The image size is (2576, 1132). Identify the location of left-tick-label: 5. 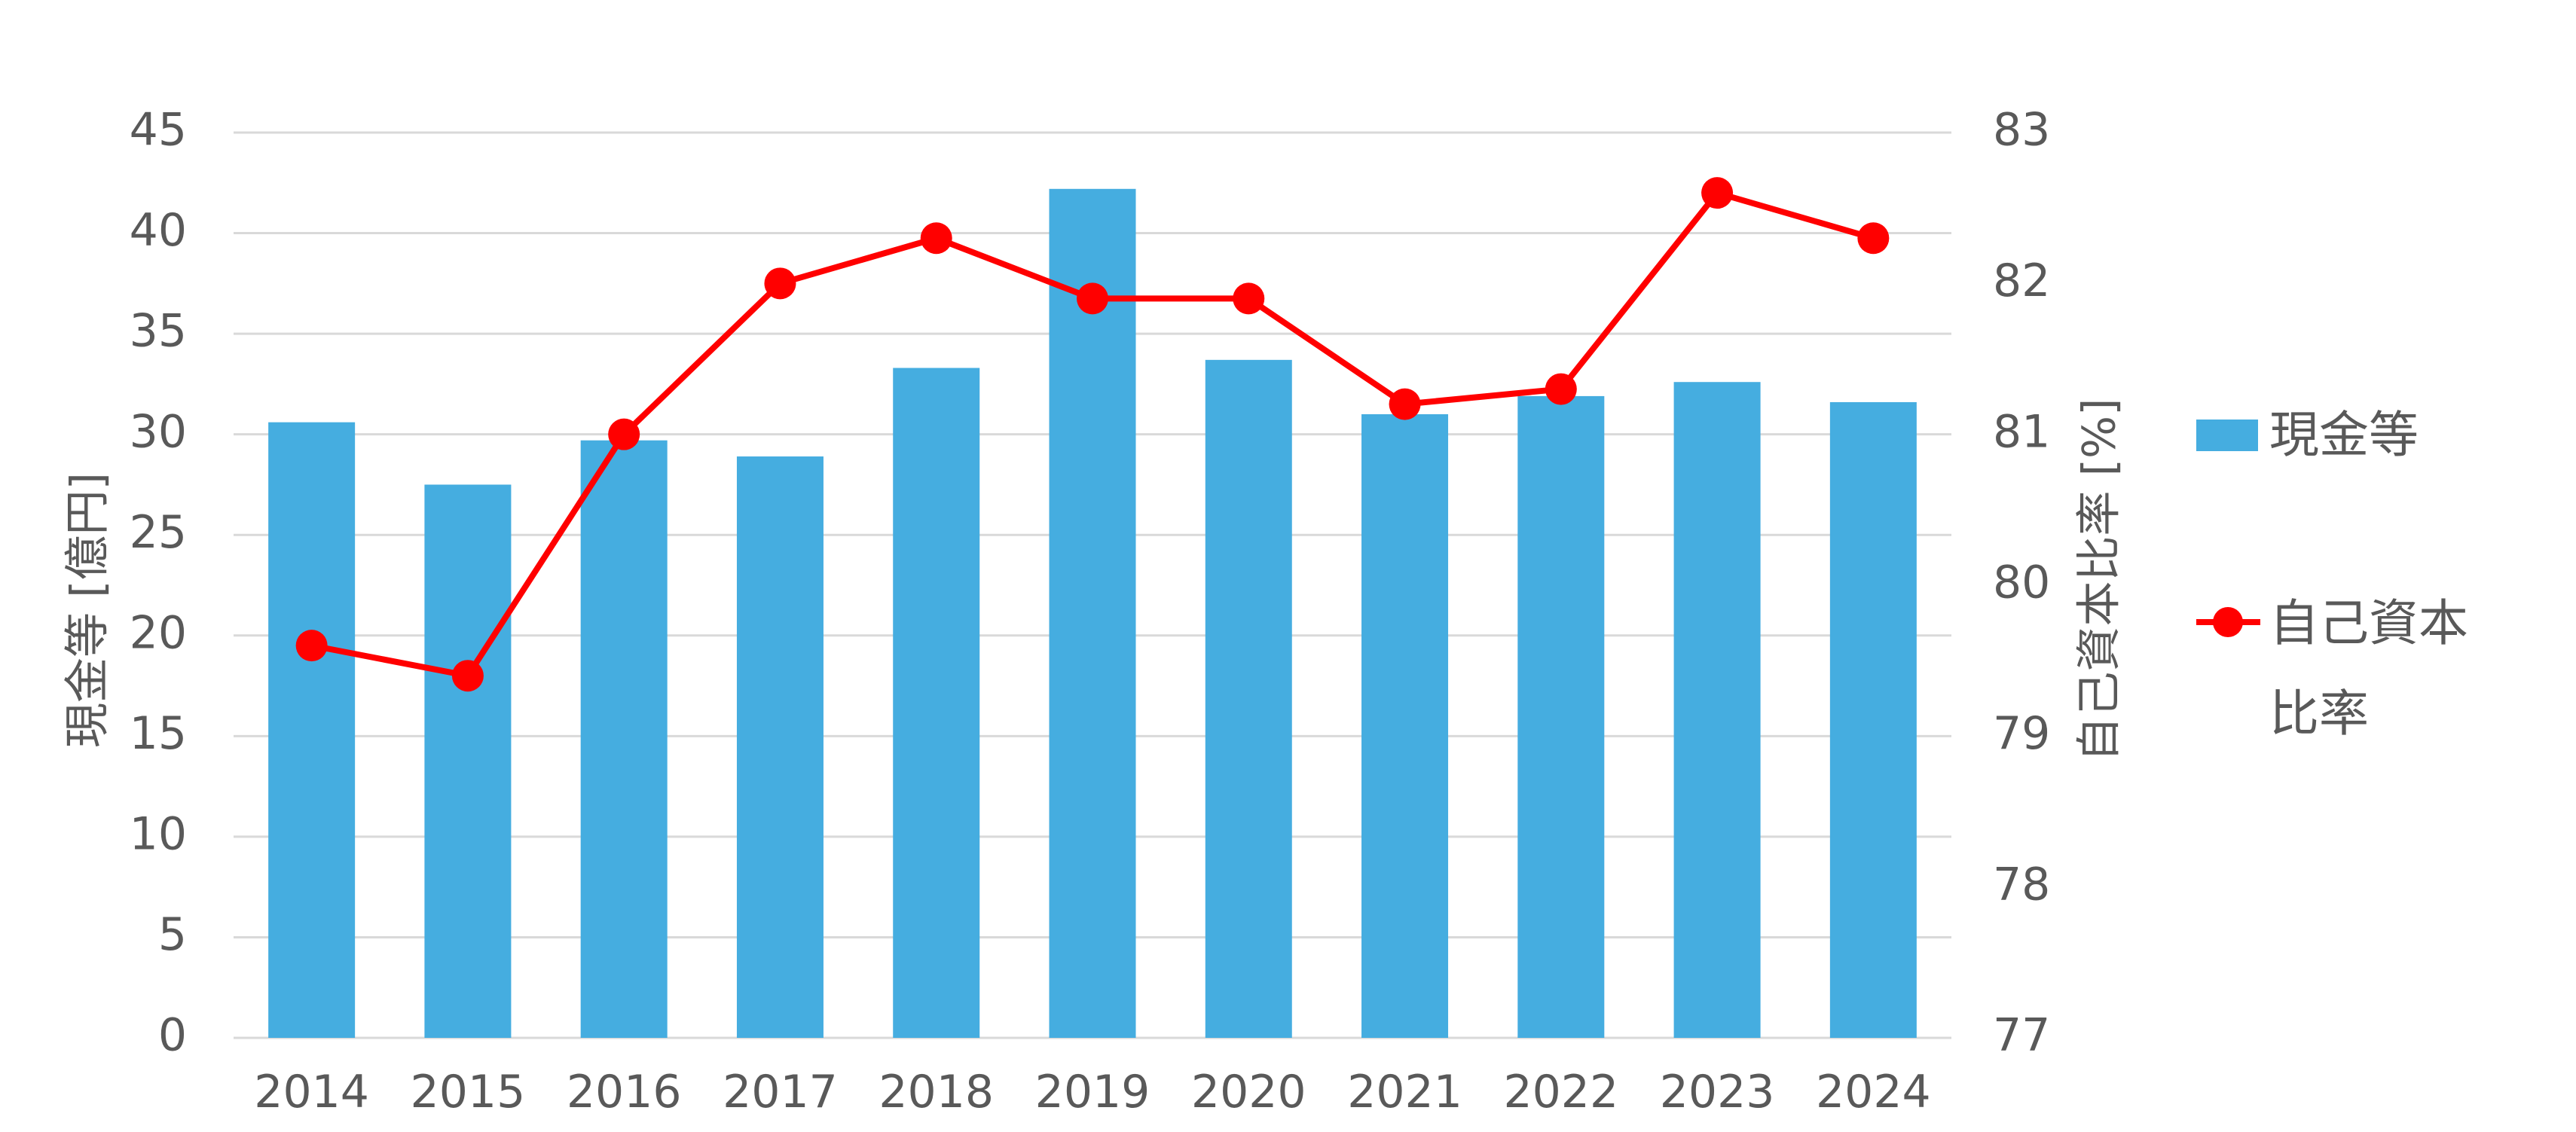
(172, 935).